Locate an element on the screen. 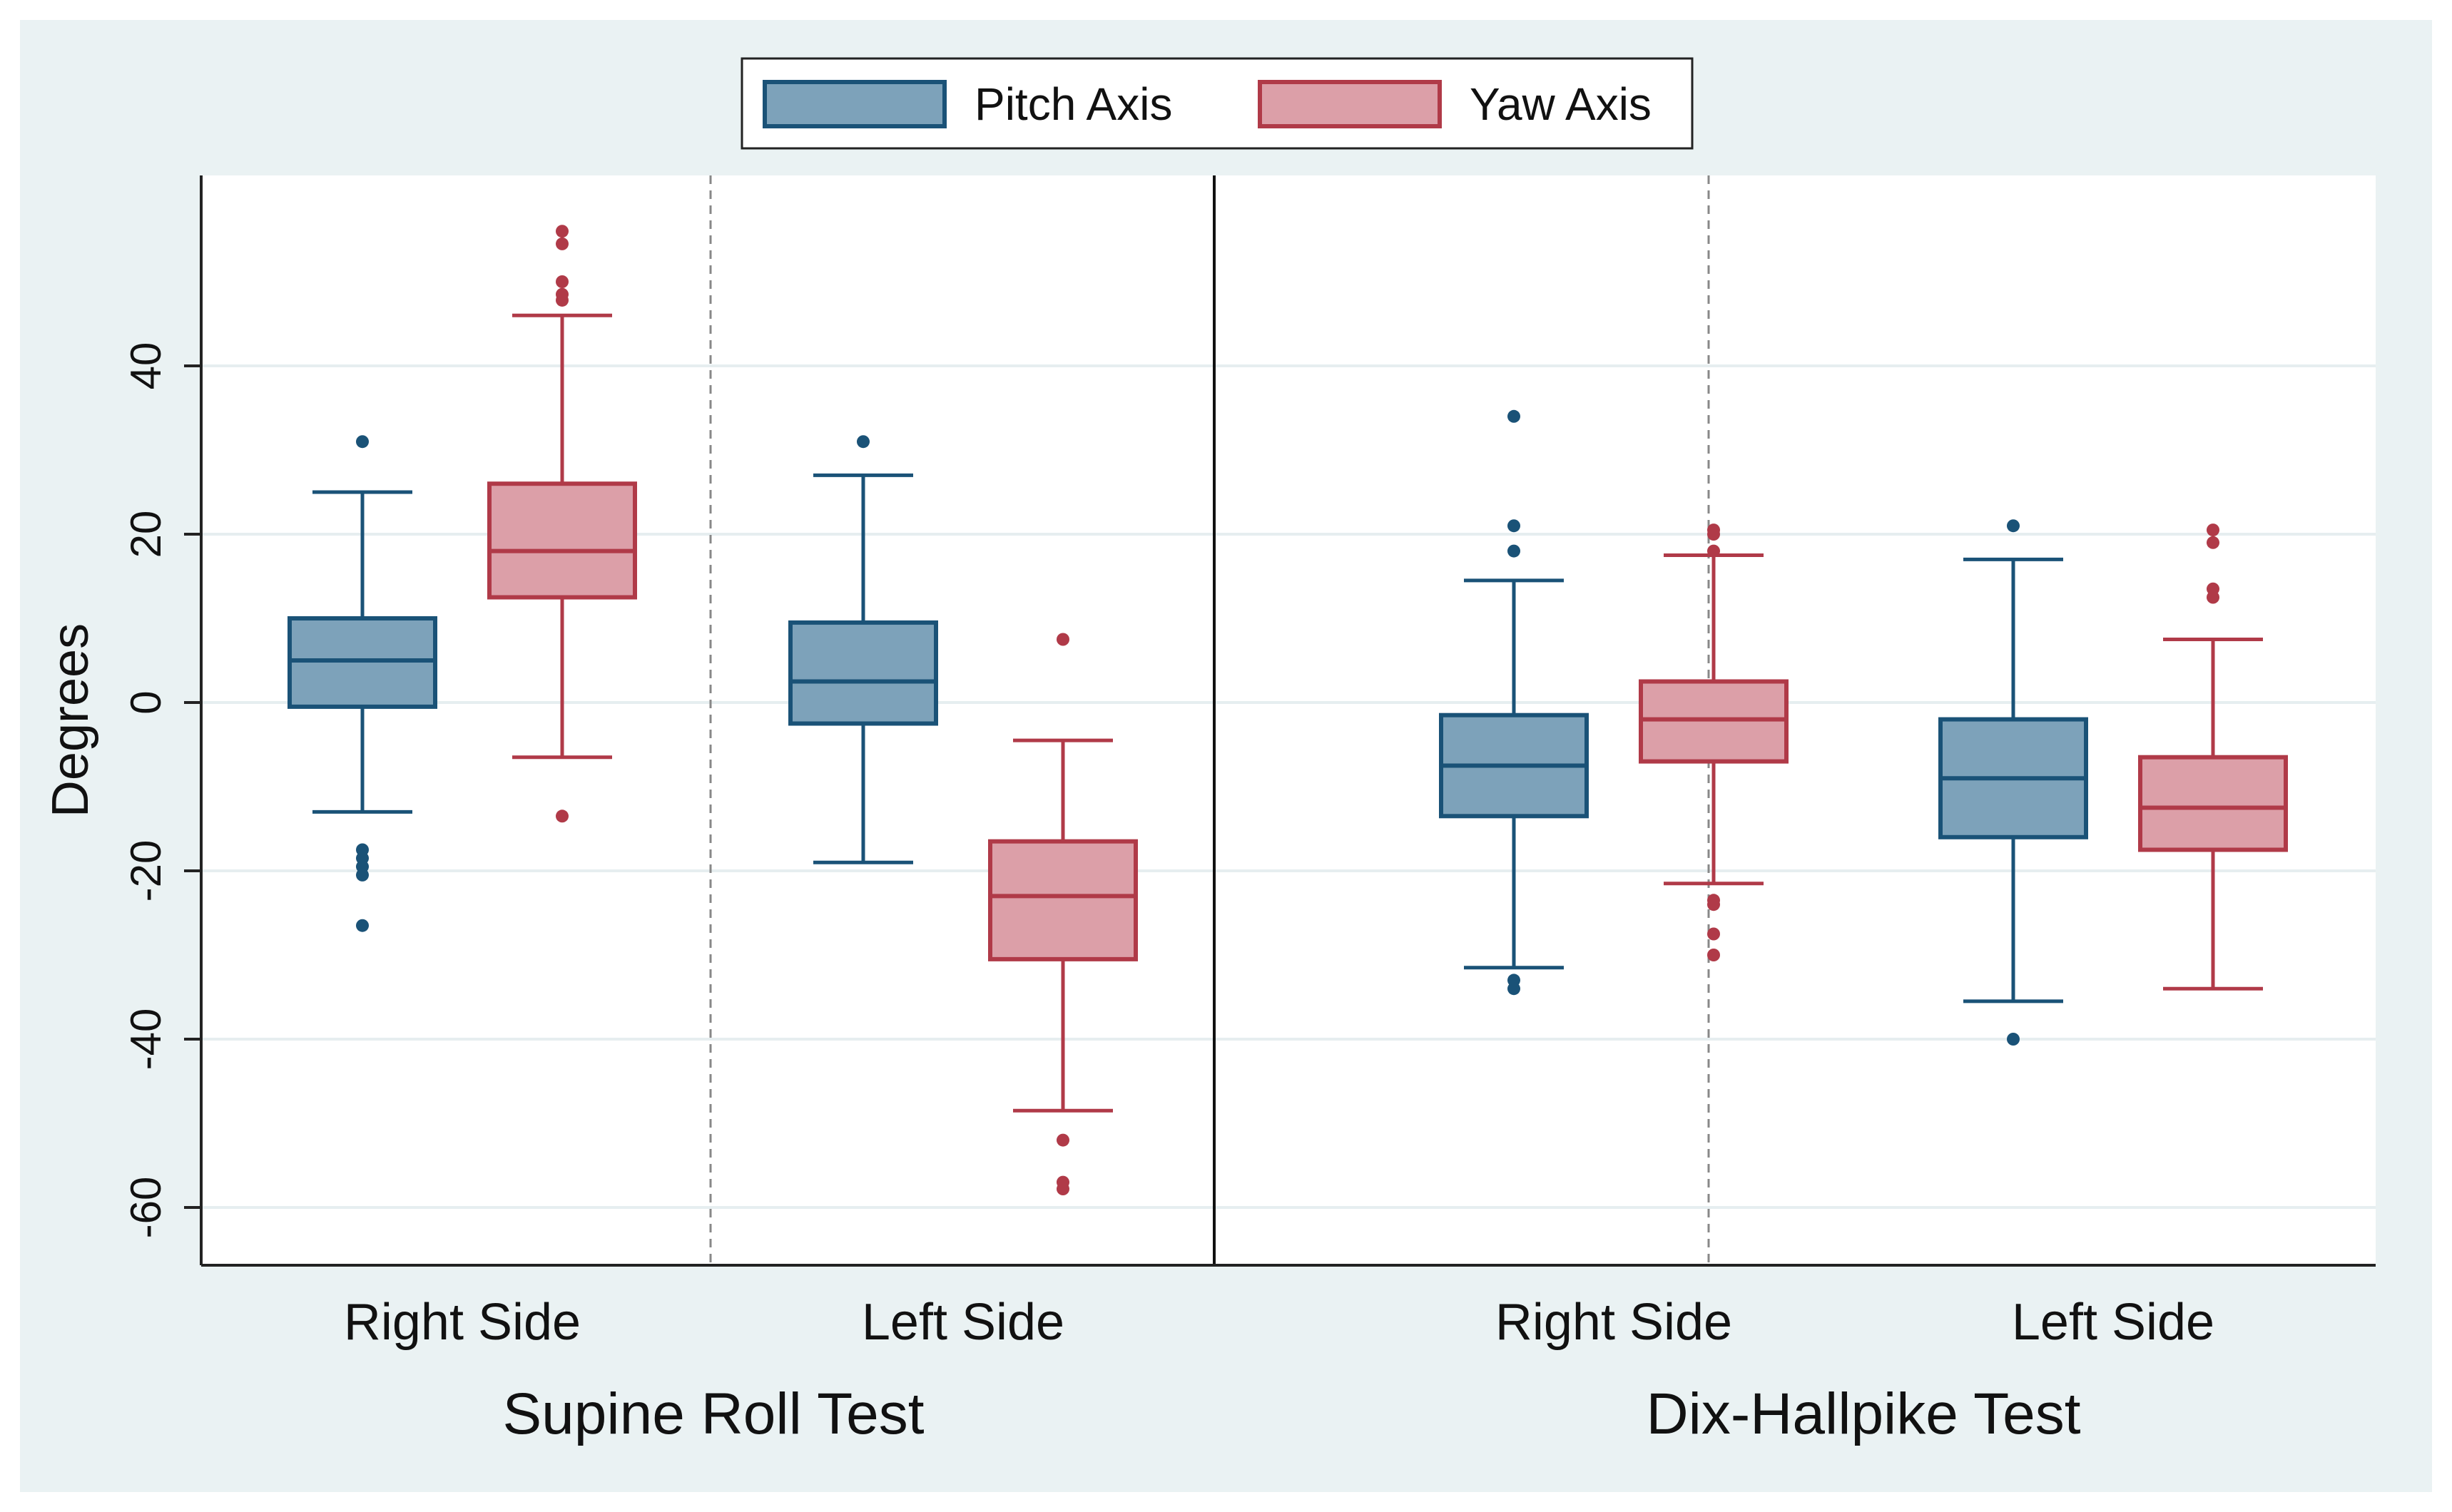 The height and width of the screenshot is (1512, 2452). legend: Pitch Axis Yaw Axis is located at coordinates (1217, 103).